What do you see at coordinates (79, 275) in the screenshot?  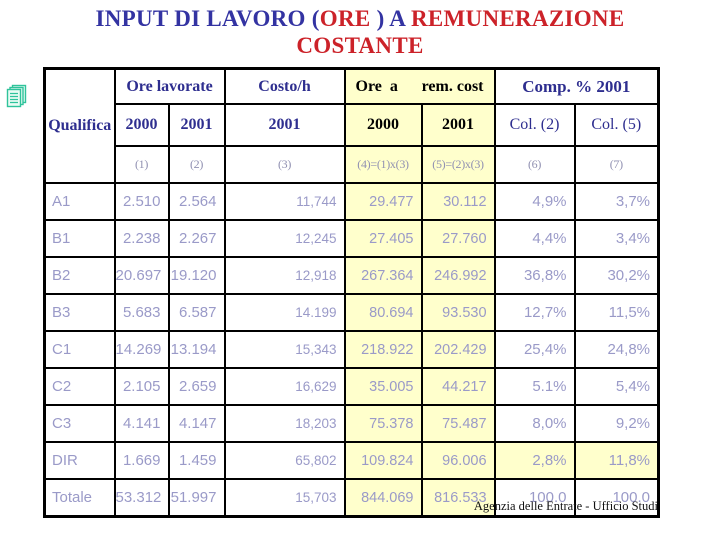 I see `row-label: B2` at bounding box center [79, 275].